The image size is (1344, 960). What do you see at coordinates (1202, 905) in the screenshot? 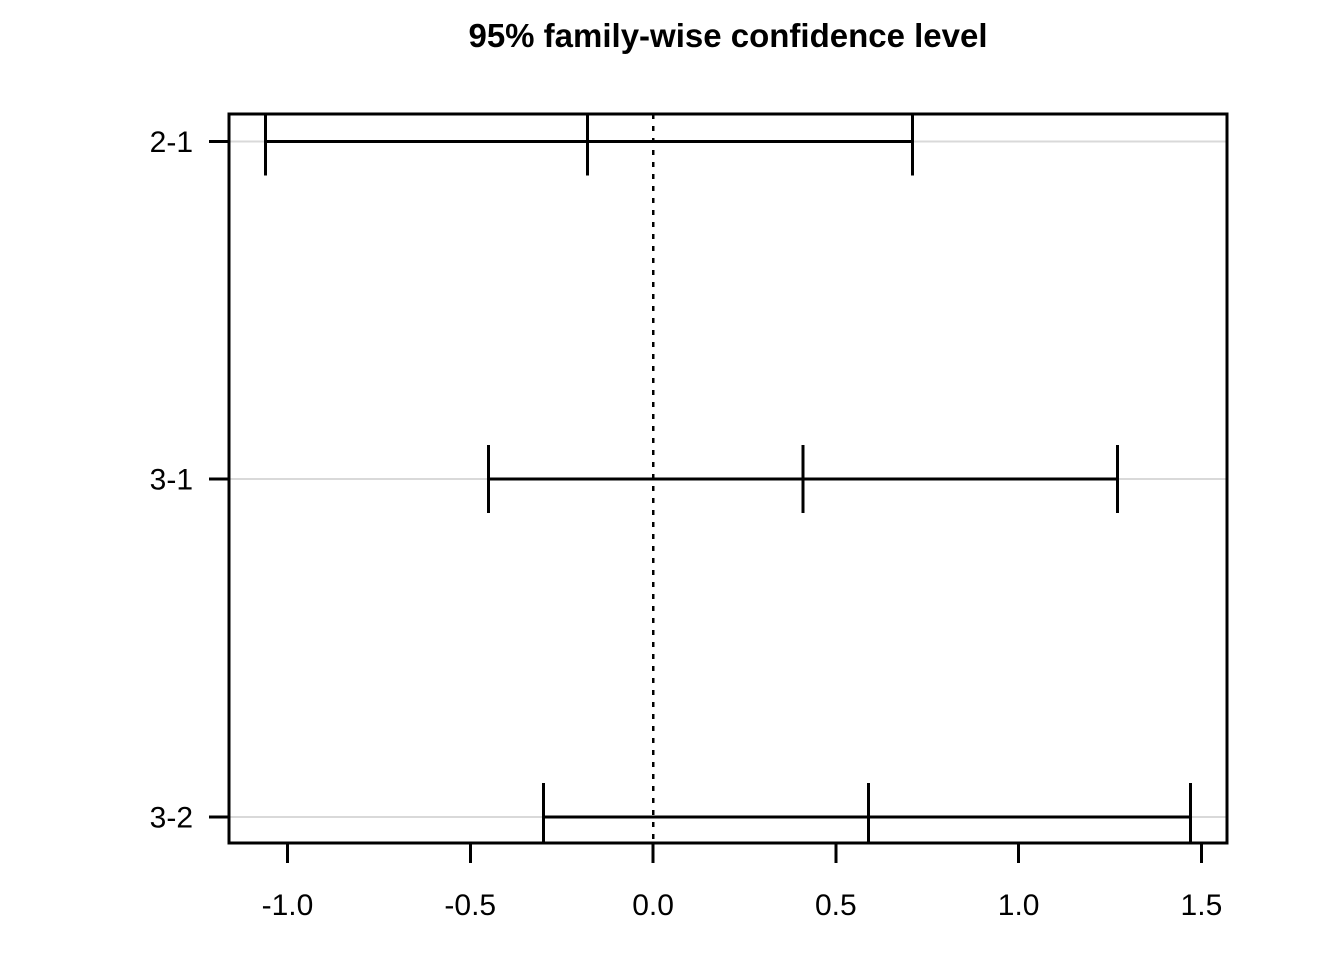
I see `x-axis-tick-label: 1.5` at bounding box center [1202, 905].